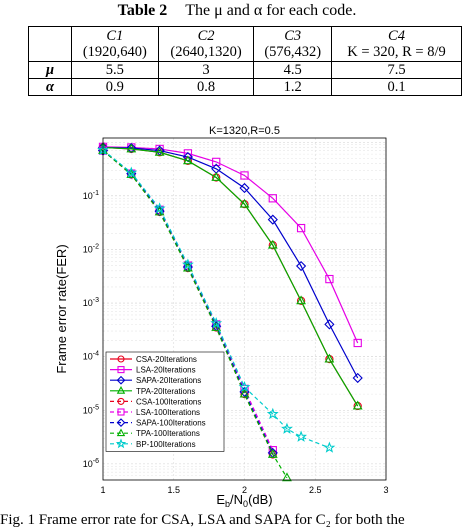  Describe the element at coordinates (115, 70) in the screenshot. I see `table-cell: 5.5` at that location.